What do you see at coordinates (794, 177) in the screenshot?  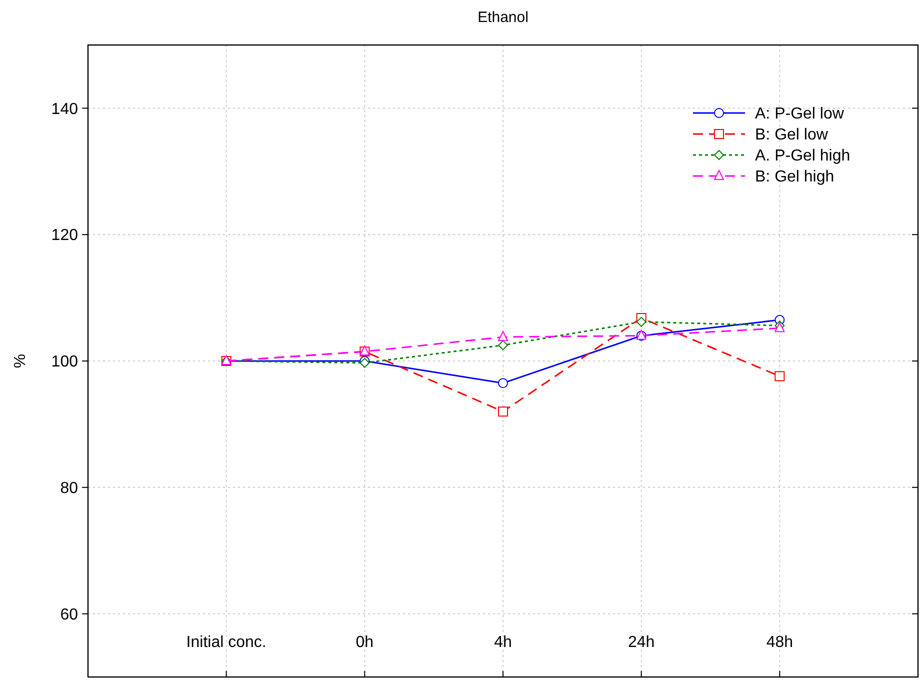 I see `legend-label: B: Gel high` at bounding box center [794, 177].